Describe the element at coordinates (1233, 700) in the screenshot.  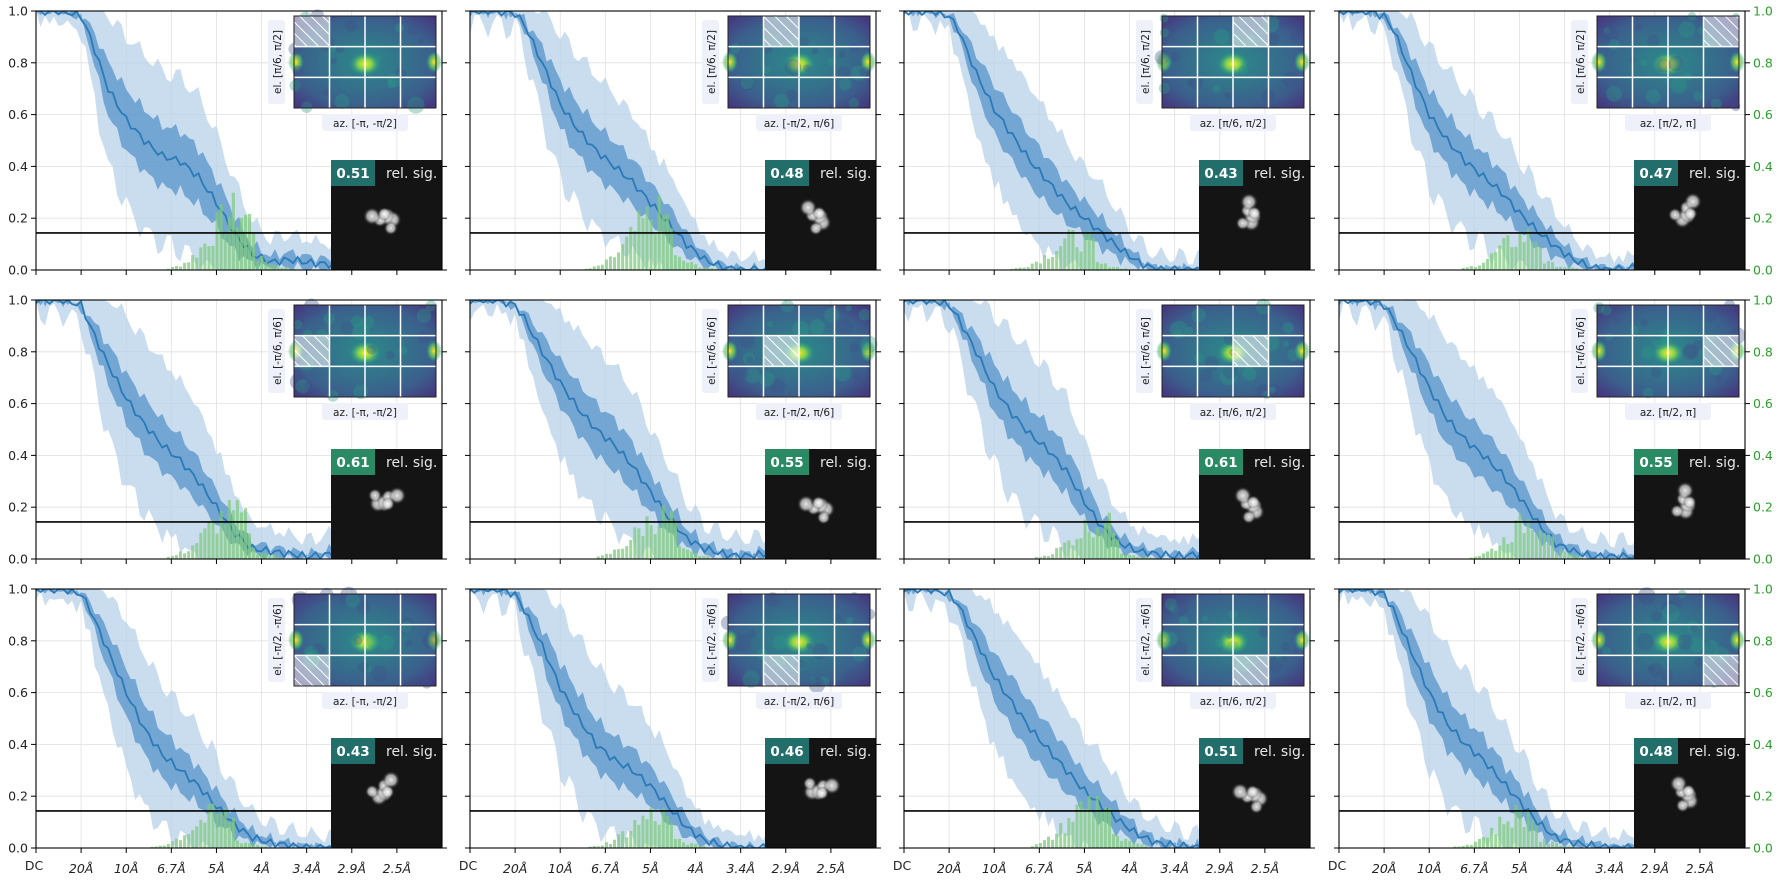
I see `az-label-bg` at that location.